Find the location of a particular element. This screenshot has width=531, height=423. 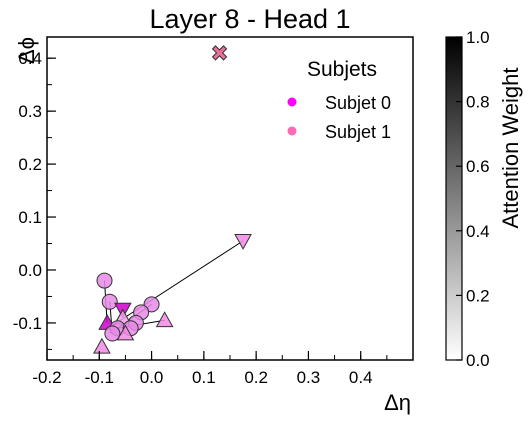

colorbar-tick-label: 1.0 is located at coordinates (478, 37).